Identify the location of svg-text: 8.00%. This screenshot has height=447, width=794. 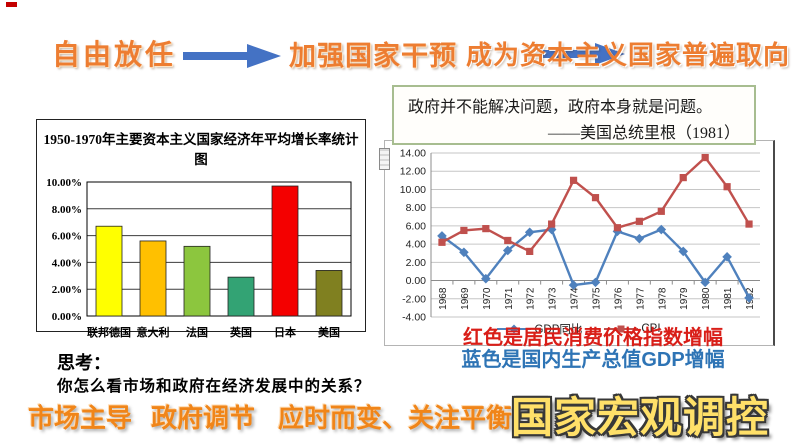
(67, 210).